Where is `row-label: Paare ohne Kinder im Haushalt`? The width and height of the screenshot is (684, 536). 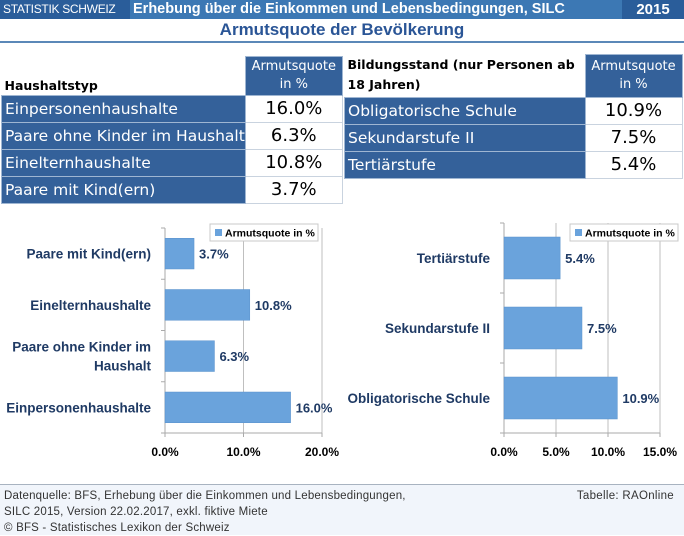 row-label: Paare ohne Kinder im Haushalt is located at coordinates (123, 135).